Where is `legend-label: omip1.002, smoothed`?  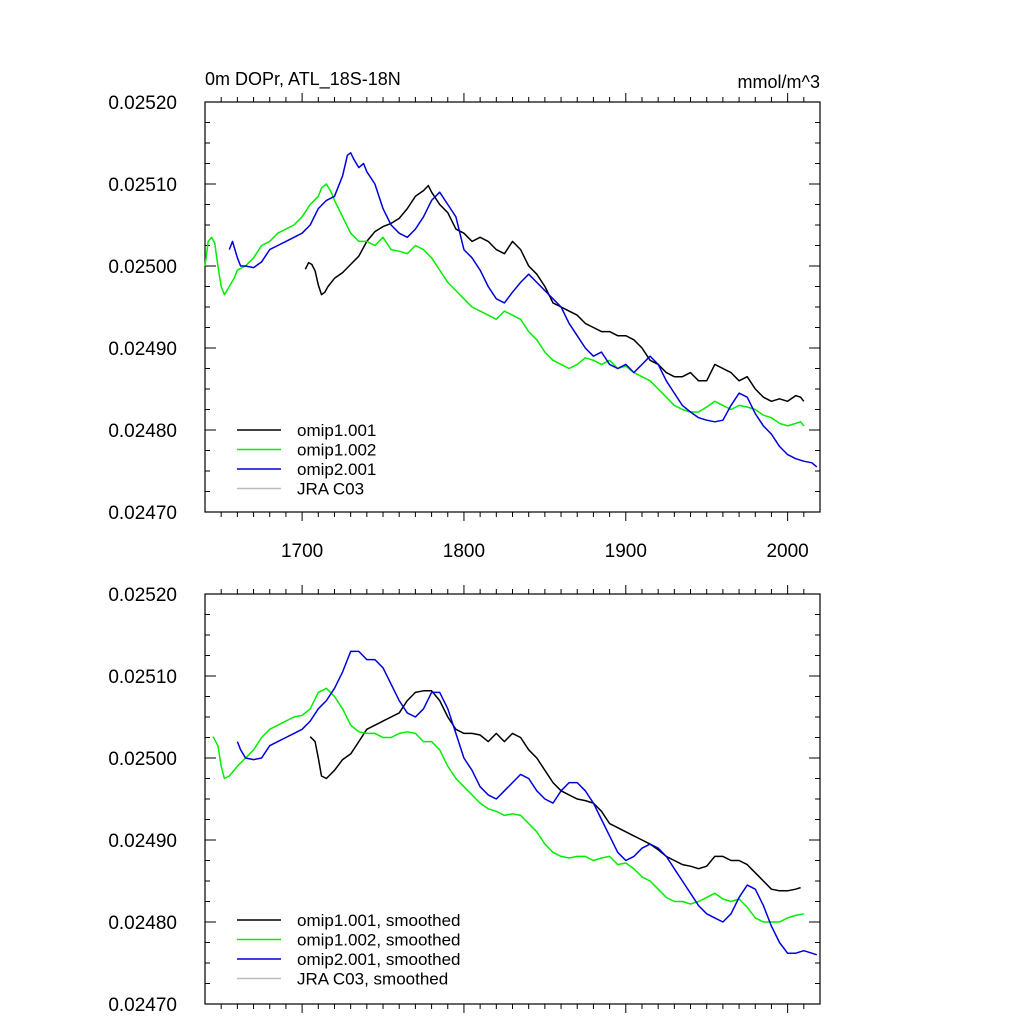
legend-label: omip1.002, smoothed is located at coordinates (379, 940).